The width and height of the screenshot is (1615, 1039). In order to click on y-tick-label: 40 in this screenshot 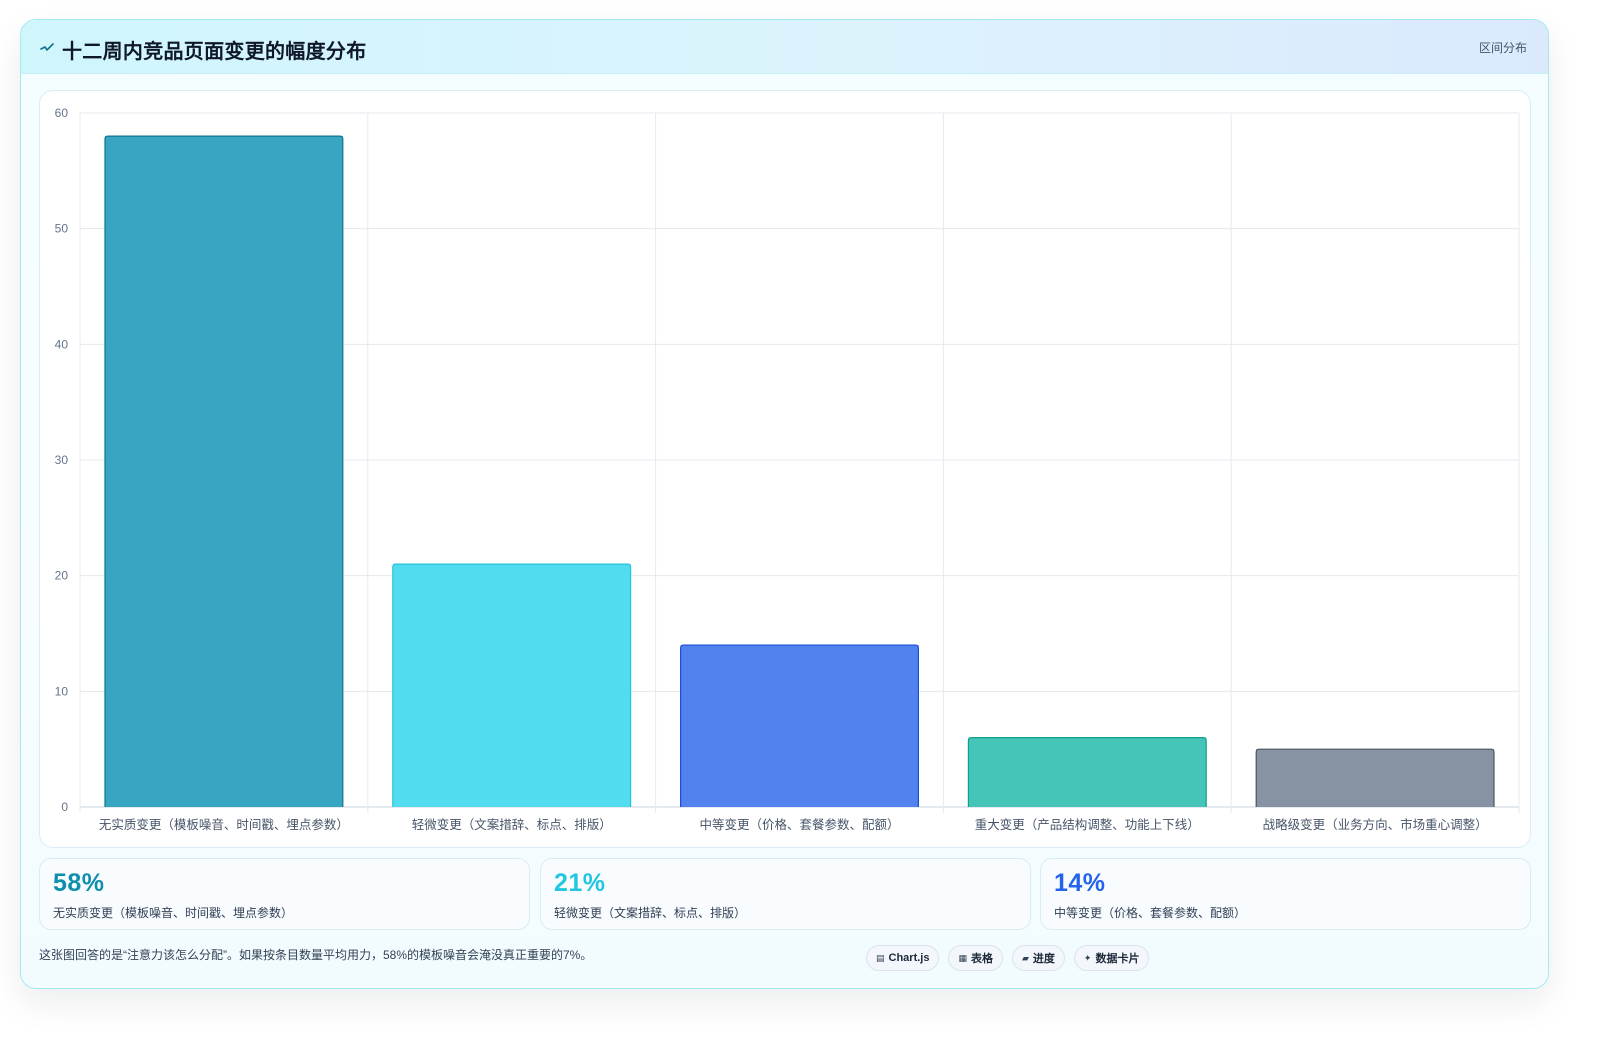, I will do `click(62, 344)`.